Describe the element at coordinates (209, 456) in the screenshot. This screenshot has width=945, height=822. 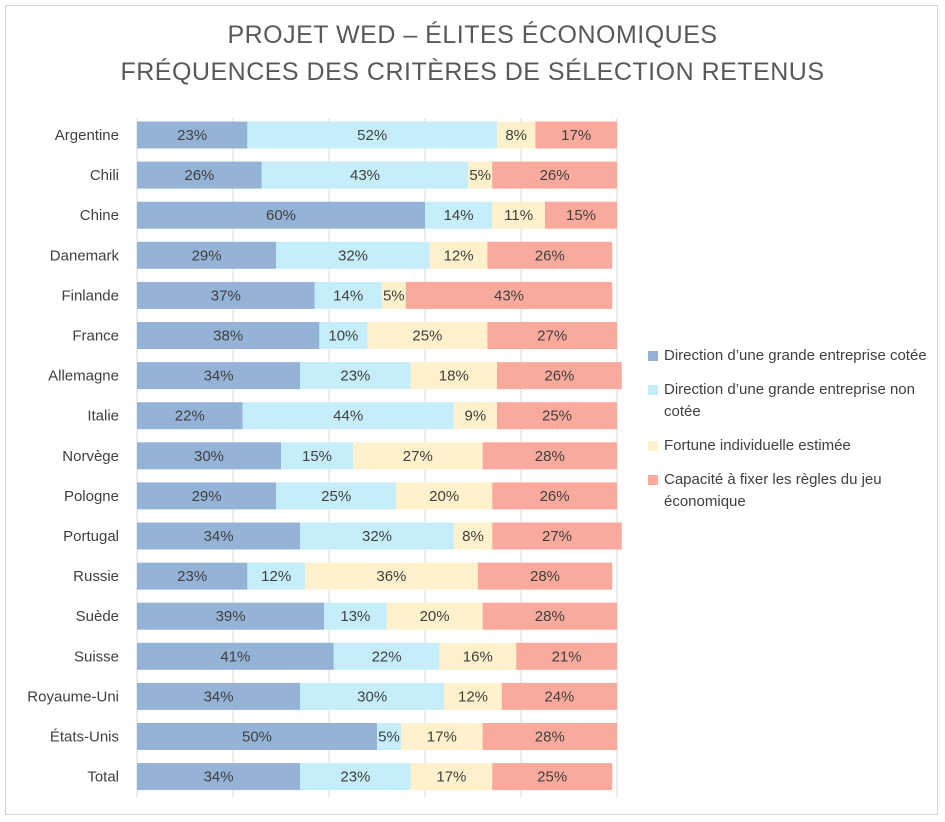
I see `data-label: 30%` at that location.